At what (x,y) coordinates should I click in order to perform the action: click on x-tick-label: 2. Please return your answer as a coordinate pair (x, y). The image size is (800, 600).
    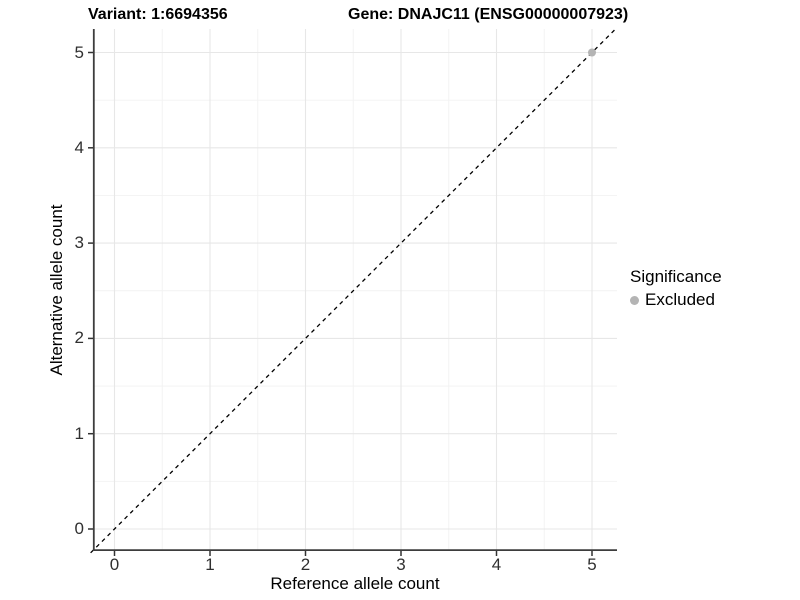
    Looking at the image, I should click on (305, 564).